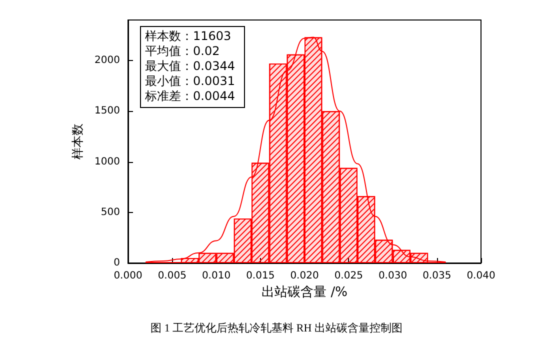 The width and height of the screenshot is (553, 349). Describe the element at coordinates (188, 36) in the screenshot. I see `annotation: 样本数：11603` at that location.